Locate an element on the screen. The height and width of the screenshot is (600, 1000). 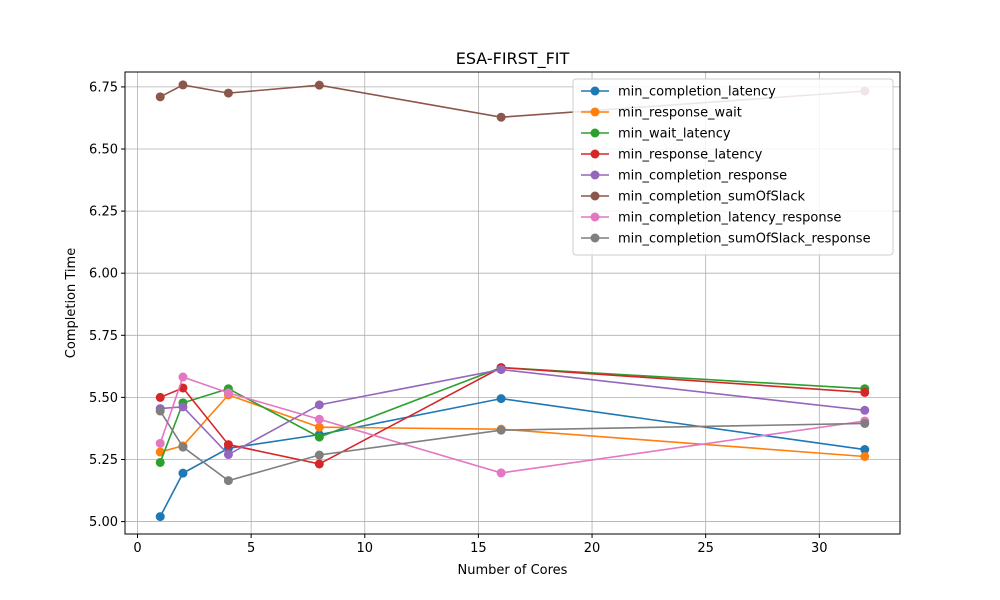
legend-item: min_completion_latency_response is located at coordinates (711, 218).